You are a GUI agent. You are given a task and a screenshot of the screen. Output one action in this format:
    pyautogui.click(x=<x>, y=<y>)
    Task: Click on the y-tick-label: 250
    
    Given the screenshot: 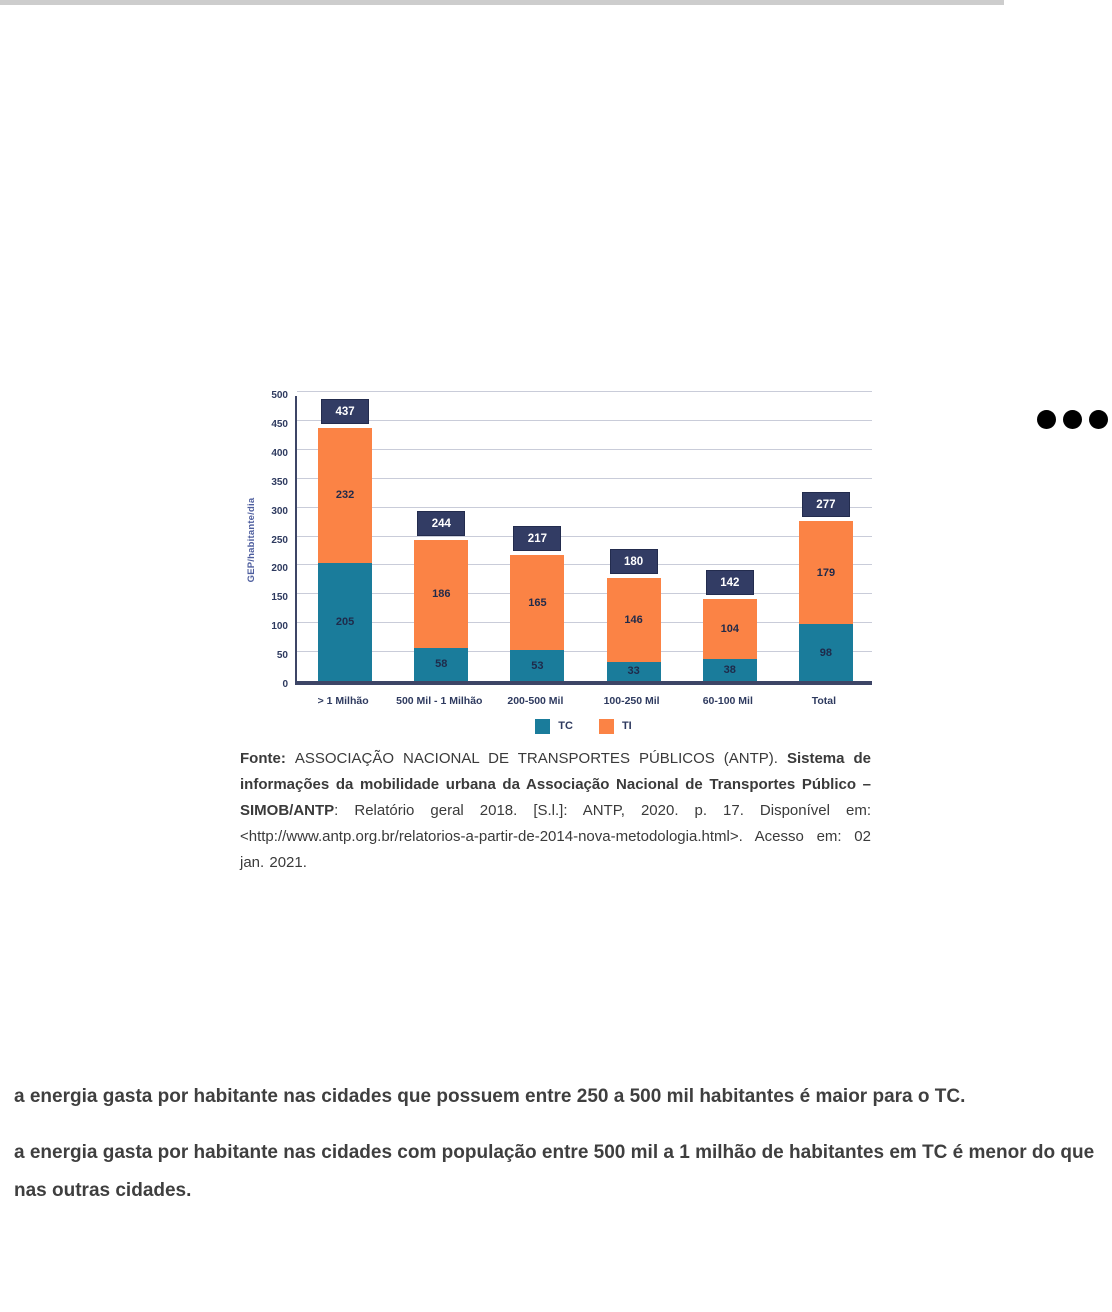 What is the action you would take?
    pyautogui.click(x=279, y=540)
    